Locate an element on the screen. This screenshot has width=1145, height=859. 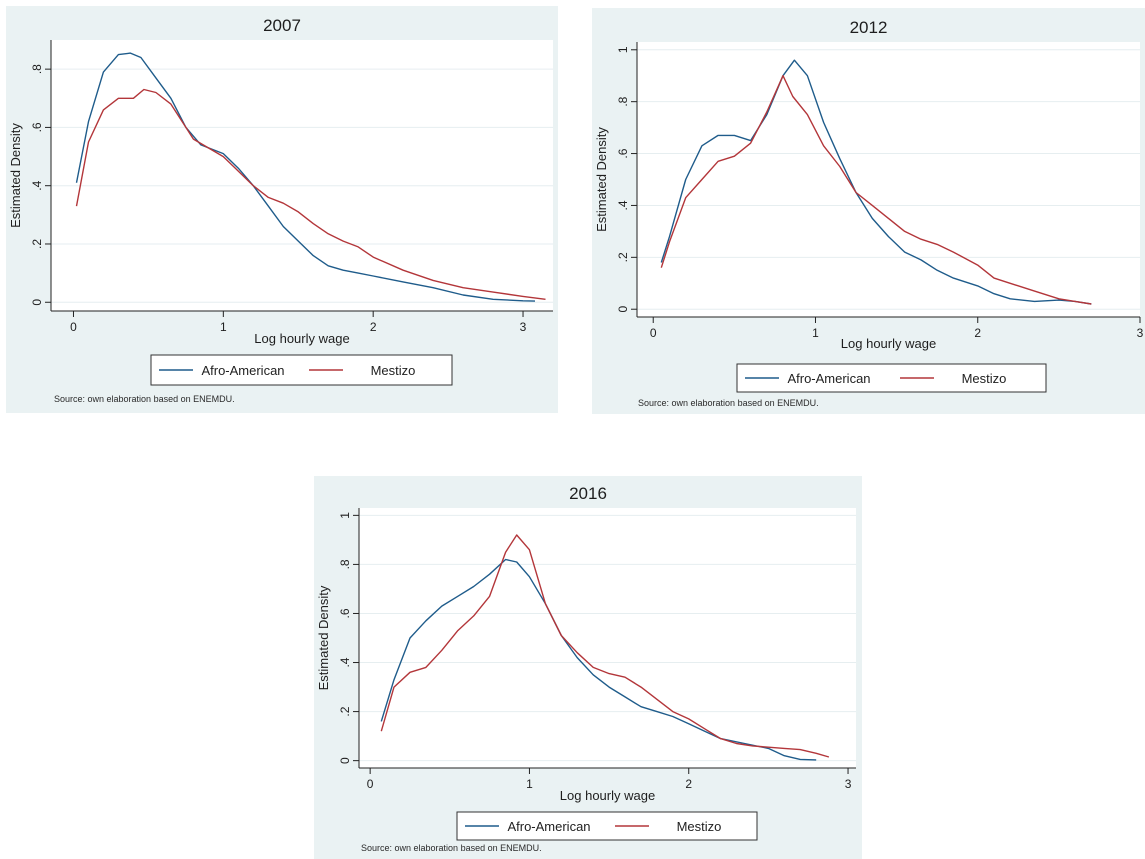
chart-title: 2012 is located at coordinates (869, 27).